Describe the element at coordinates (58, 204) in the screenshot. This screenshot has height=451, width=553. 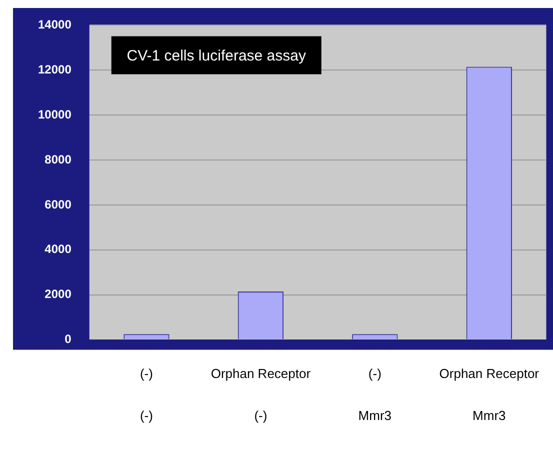
I see `y-tick-label: 6000` at that location.